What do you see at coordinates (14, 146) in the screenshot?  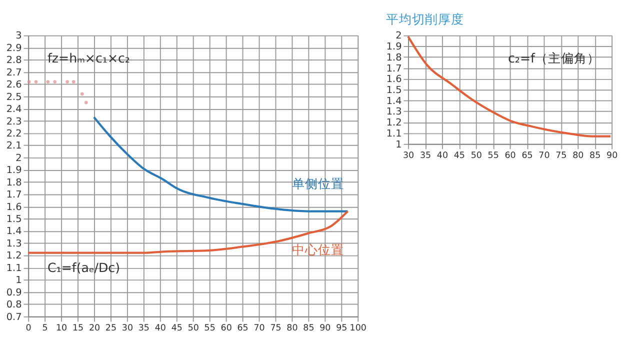 I see `y-tick-label: 2.1` at bounding box center [14, 146].